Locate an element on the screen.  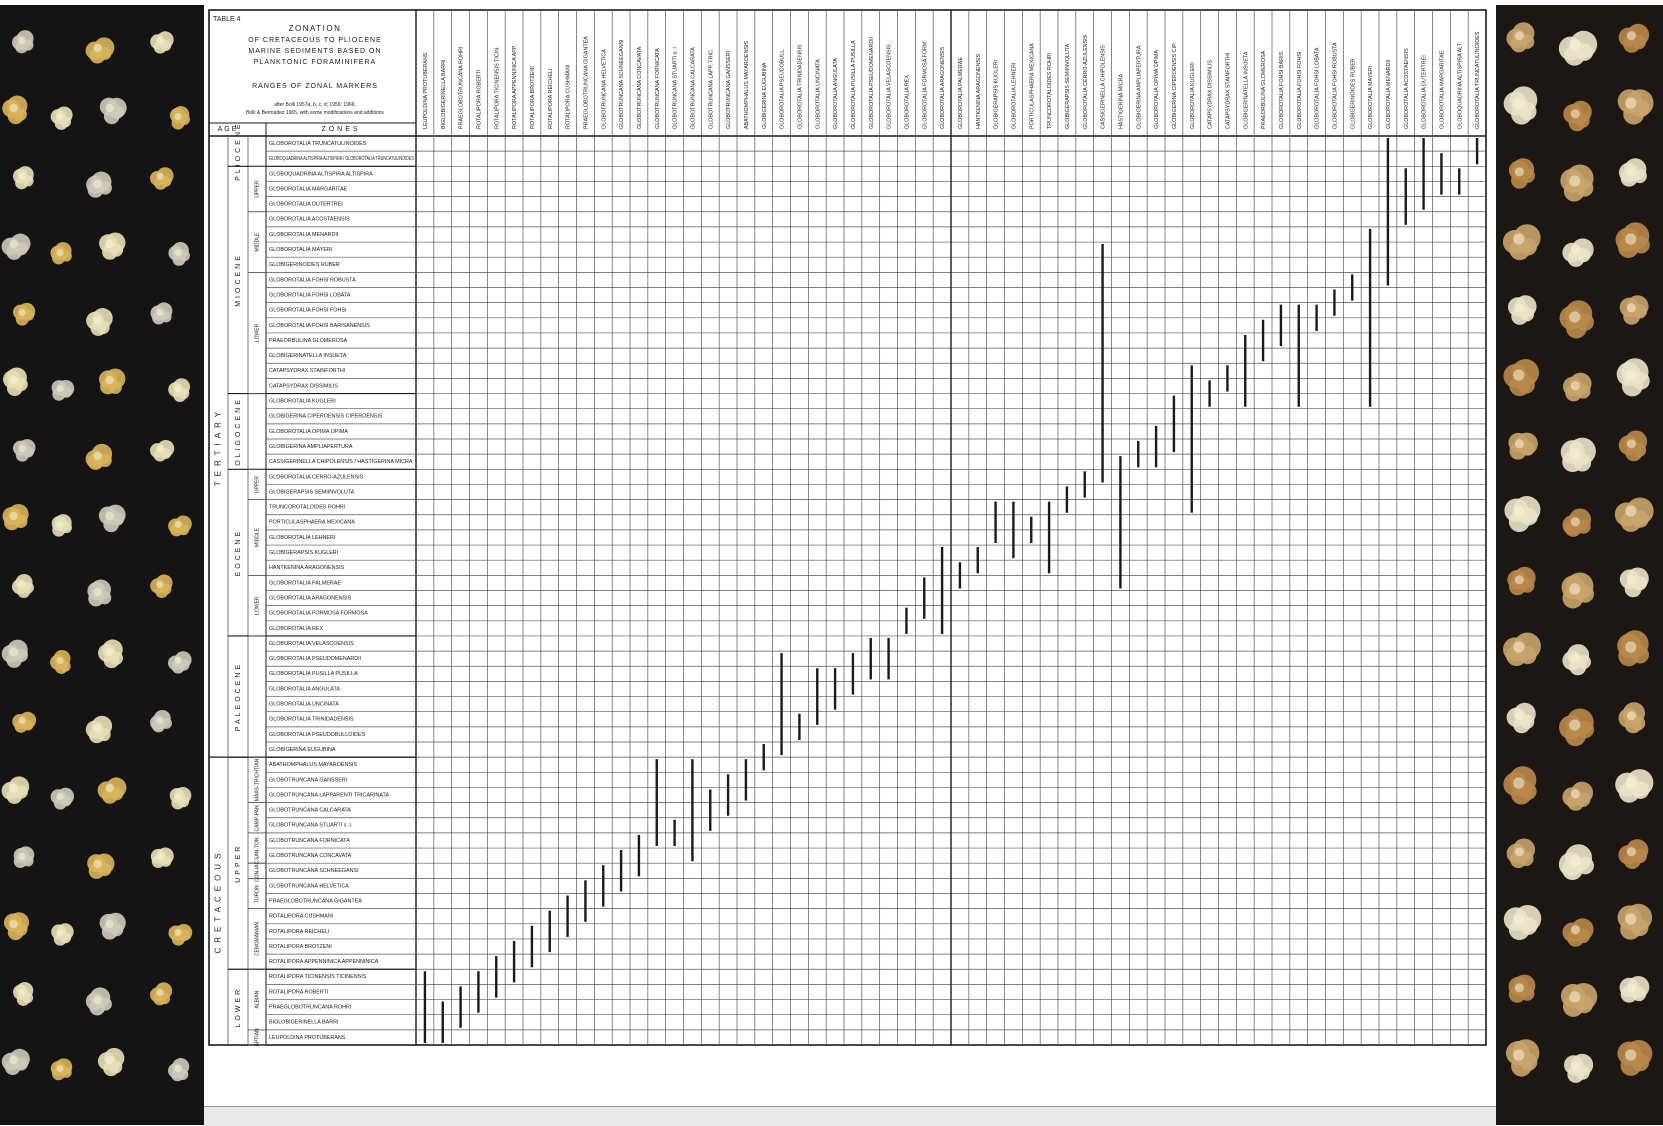
zone-label: GLOBOTRUNCANA CALCARATA is located at coordinates (310, 811).